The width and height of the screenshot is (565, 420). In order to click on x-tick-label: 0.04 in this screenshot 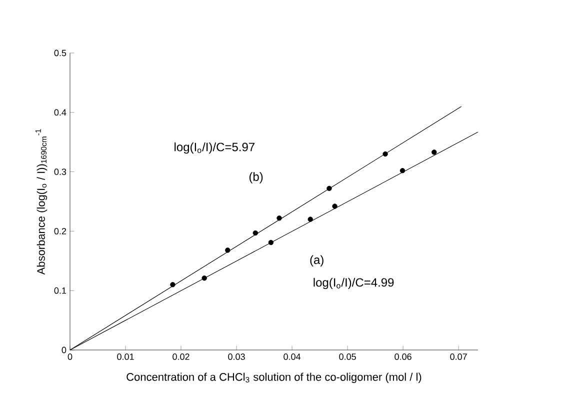, I will do `click(292, 357)`.